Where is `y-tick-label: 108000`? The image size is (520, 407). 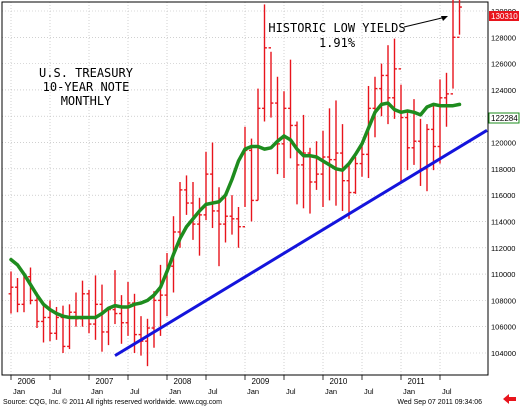
y-tick-label: 108000 is located at coordinates (503, 300).